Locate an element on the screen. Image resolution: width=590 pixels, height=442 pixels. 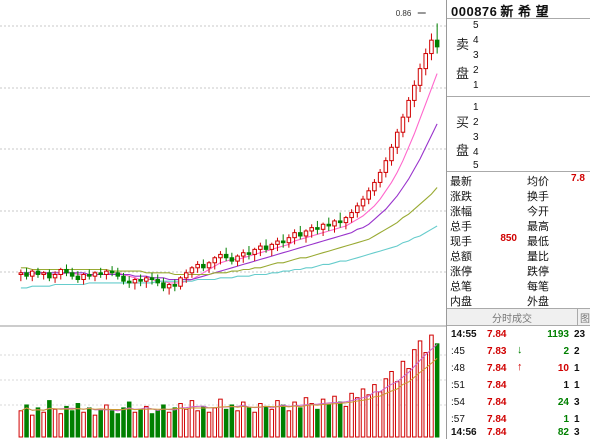
quote-label: 涨跌 is located at coordinates (461, 196).